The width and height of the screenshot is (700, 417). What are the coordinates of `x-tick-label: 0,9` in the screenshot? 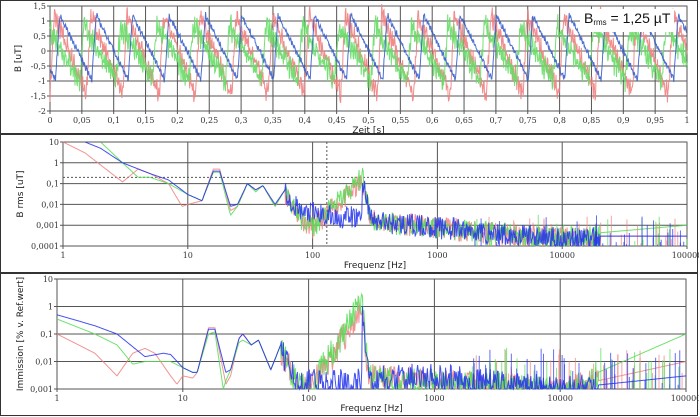 It's located at (623, 120).